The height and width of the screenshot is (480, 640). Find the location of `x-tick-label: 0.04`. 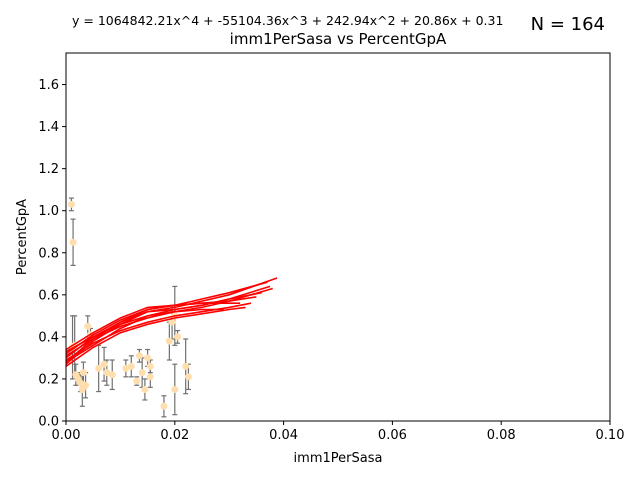

x-tick-label: 0.04 is located at coordinates (283, 435).